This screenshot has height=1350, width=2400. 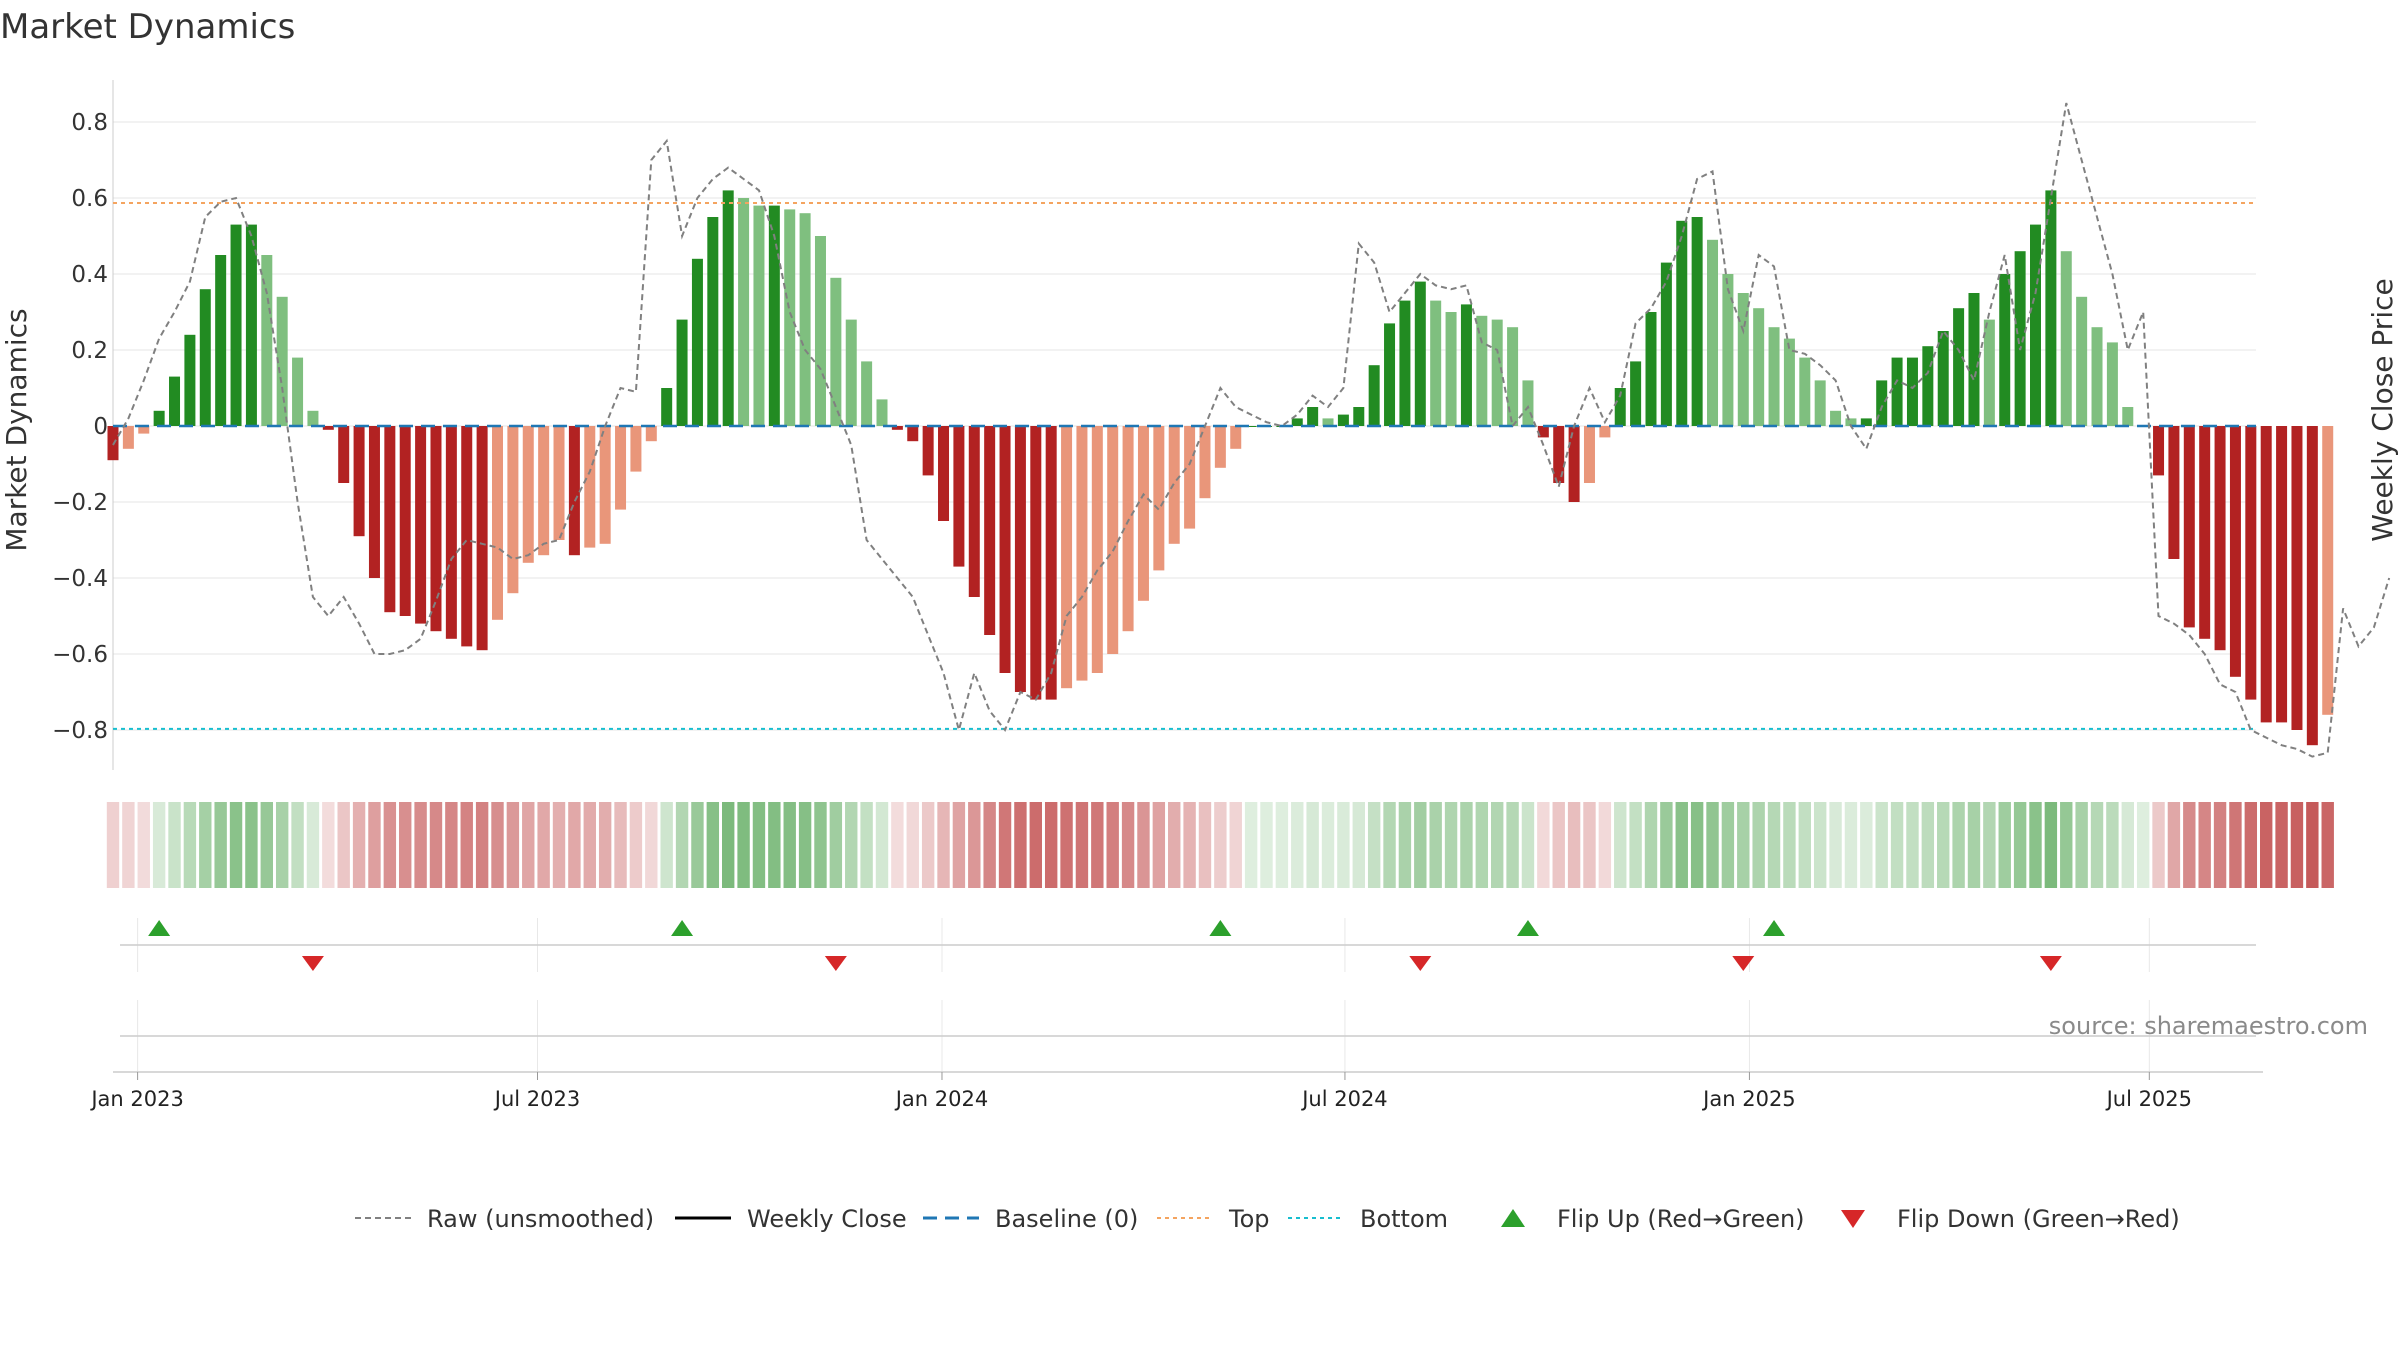 What do you see at coordinates (100, 427) in the screenshot?
I see `y-tick-label: 0` at bounding box center [100, 427].